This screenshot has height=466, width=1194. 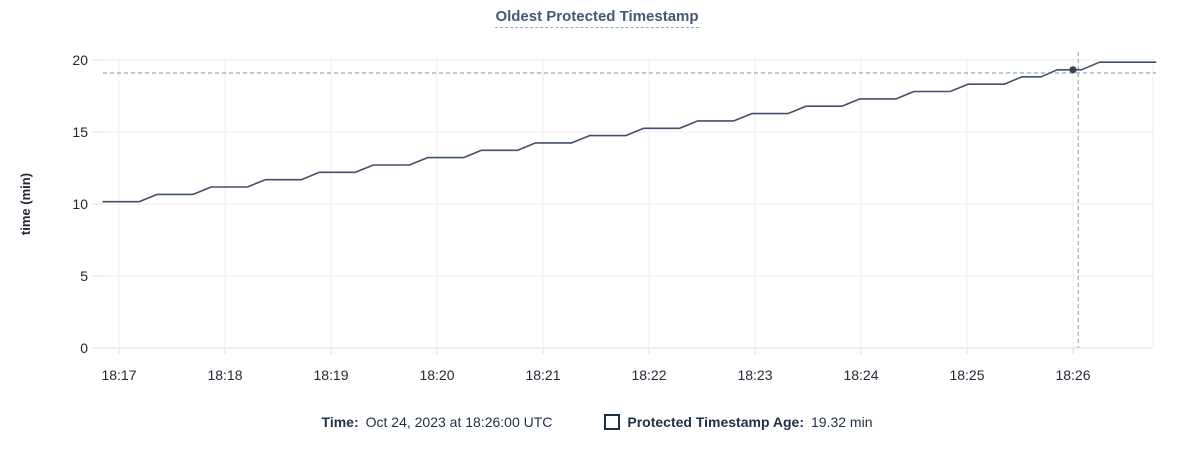 I want to click on y-tick-label: 10, so click(x=80, y=204).